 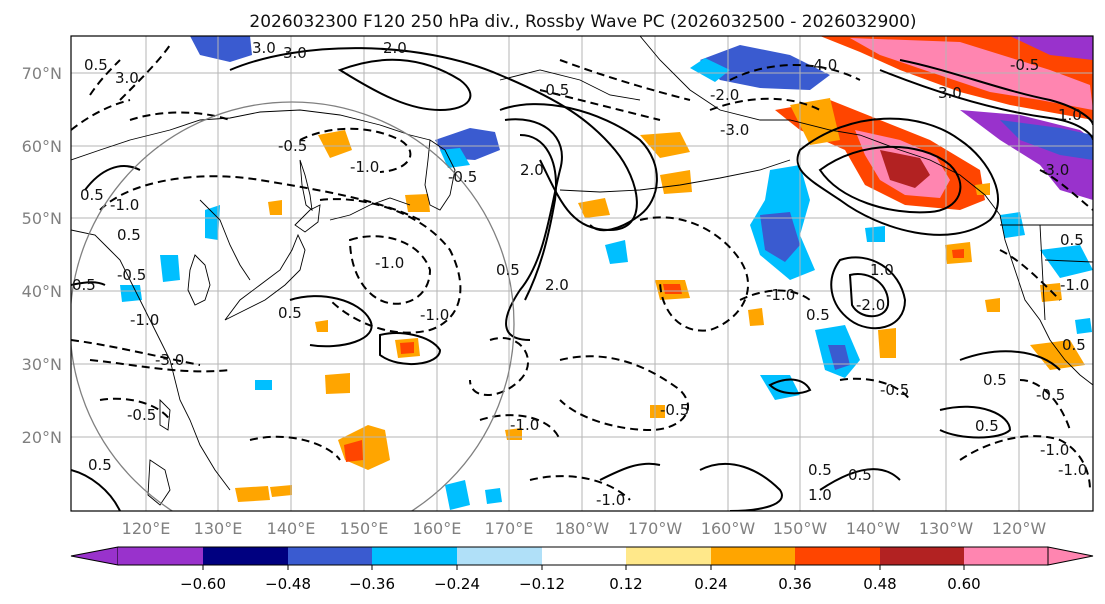 What do you see at coordinates (963, 584) in the screenshot?
I see `colorbar-tick-label: 0.60` at bounding box center [963, 584].